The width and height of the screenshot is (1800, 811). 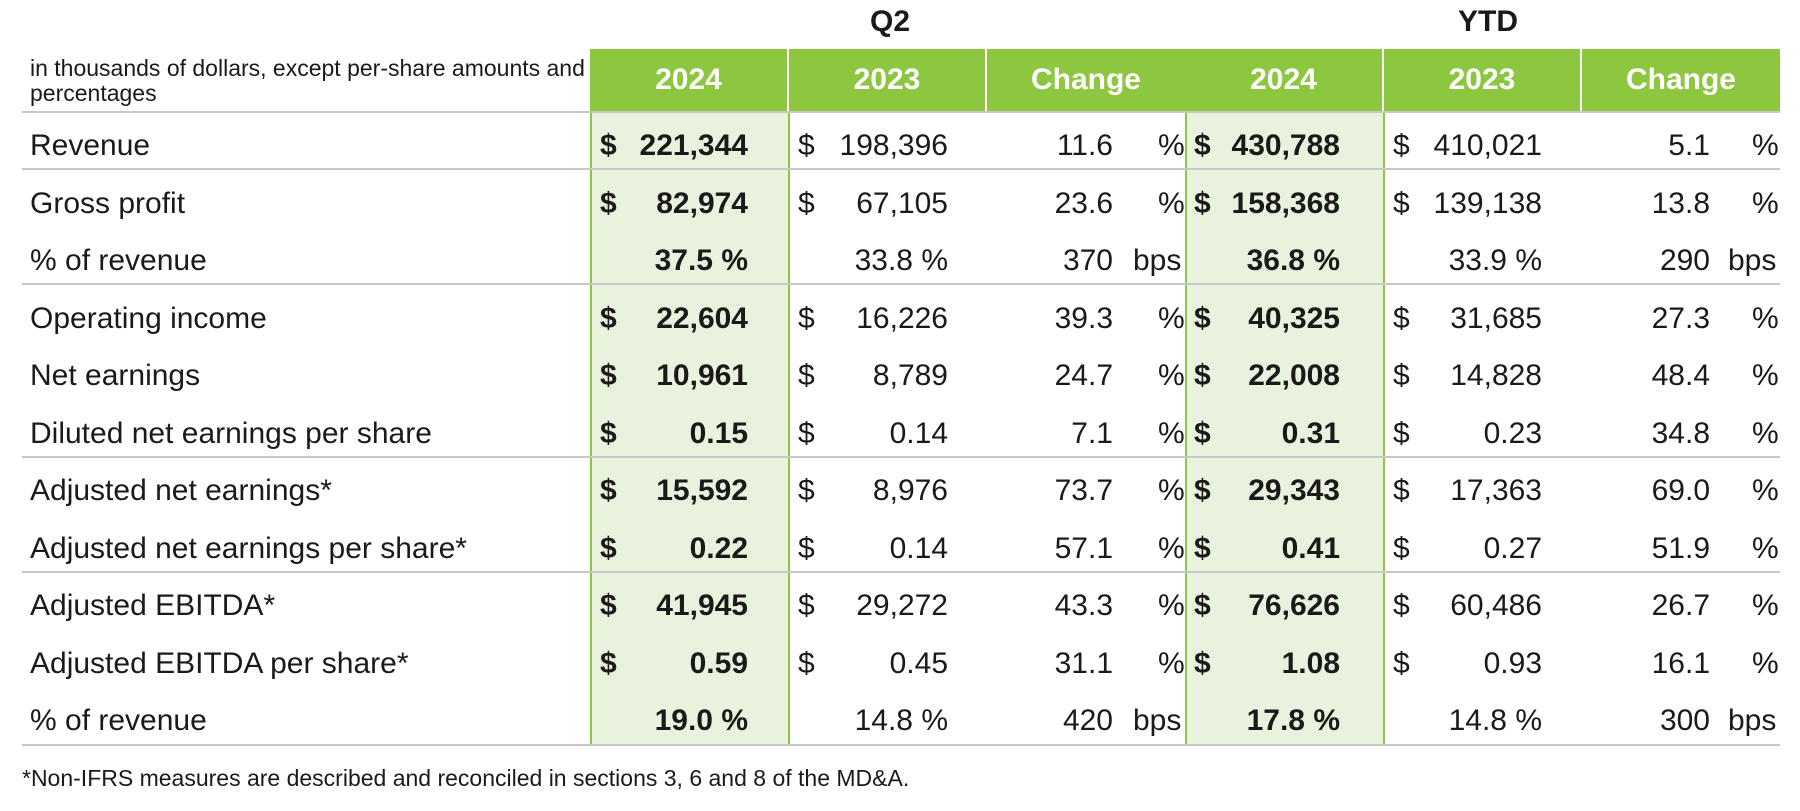 What do you see at coordinates (1496, 490) in the screenshot?
I see `cell-ytd-2023: 17,363` at bounding box center [1496, 490].